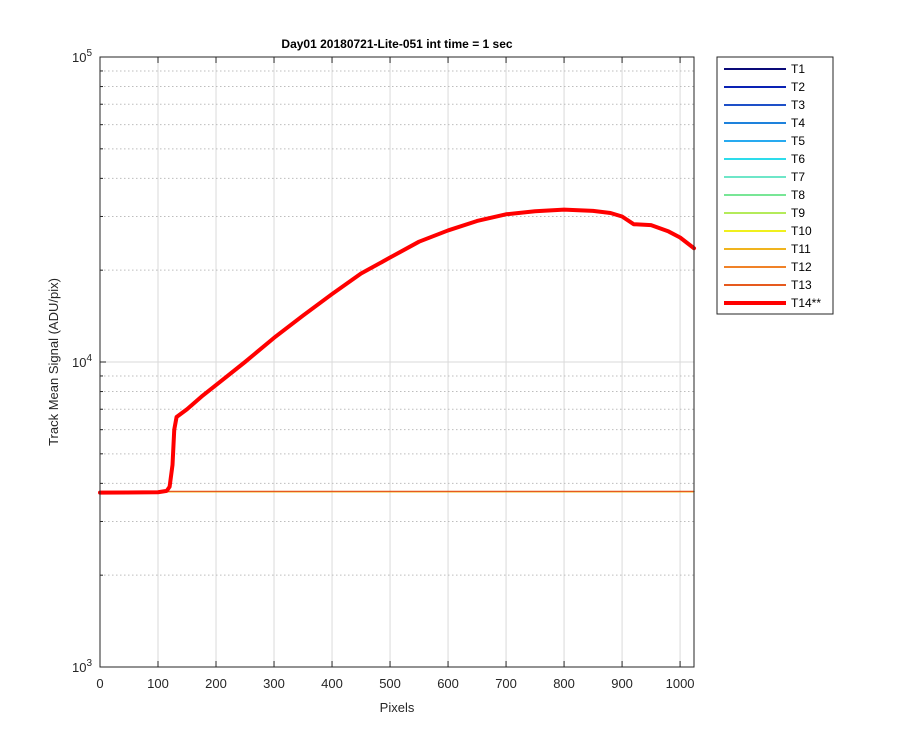  What do you see at coordinates (82, 56) in the screenshot?
I see `y-tick-label: 10⁵` at bounding box center [82, 56].